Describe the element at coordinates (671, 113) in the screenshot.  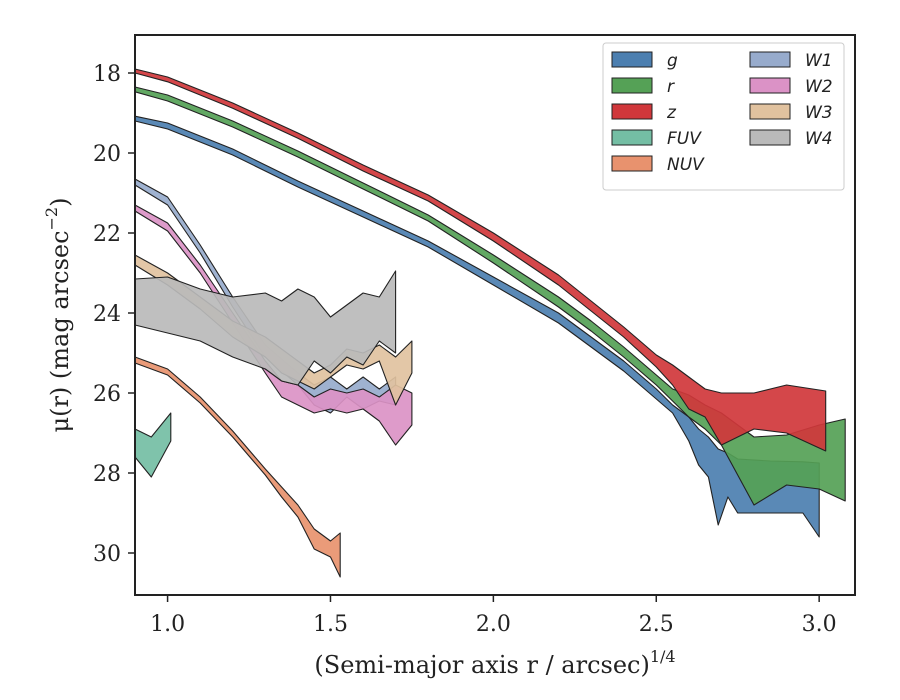
I see `legend-label: z` at that location.